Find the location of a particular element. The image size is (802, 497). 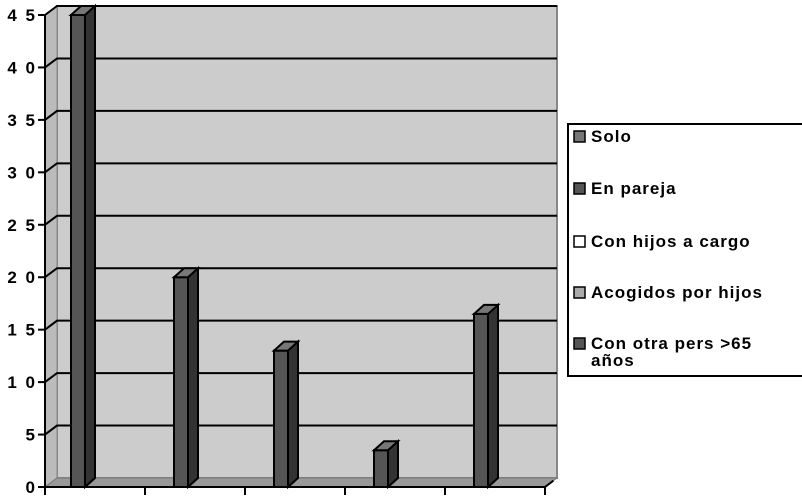

y-tick-label: 4 0 is located at coordinates (22, 67).